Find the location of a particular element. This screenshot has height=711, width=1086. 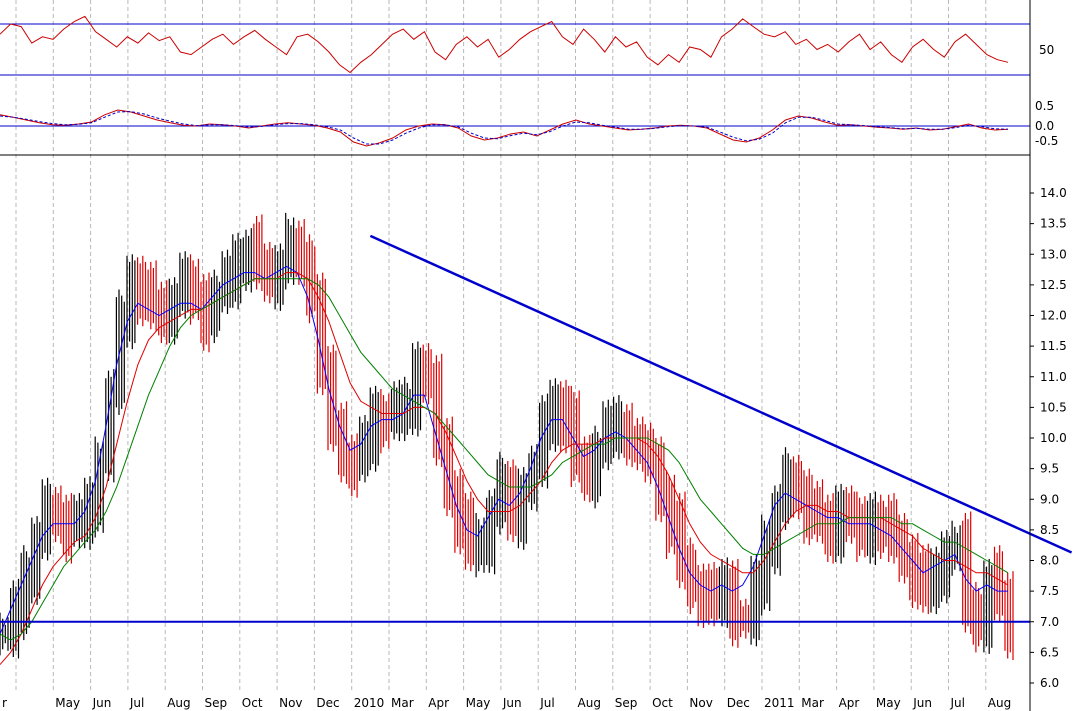

price-tick-label: 8.5 is located at coordinates (1049, 530).